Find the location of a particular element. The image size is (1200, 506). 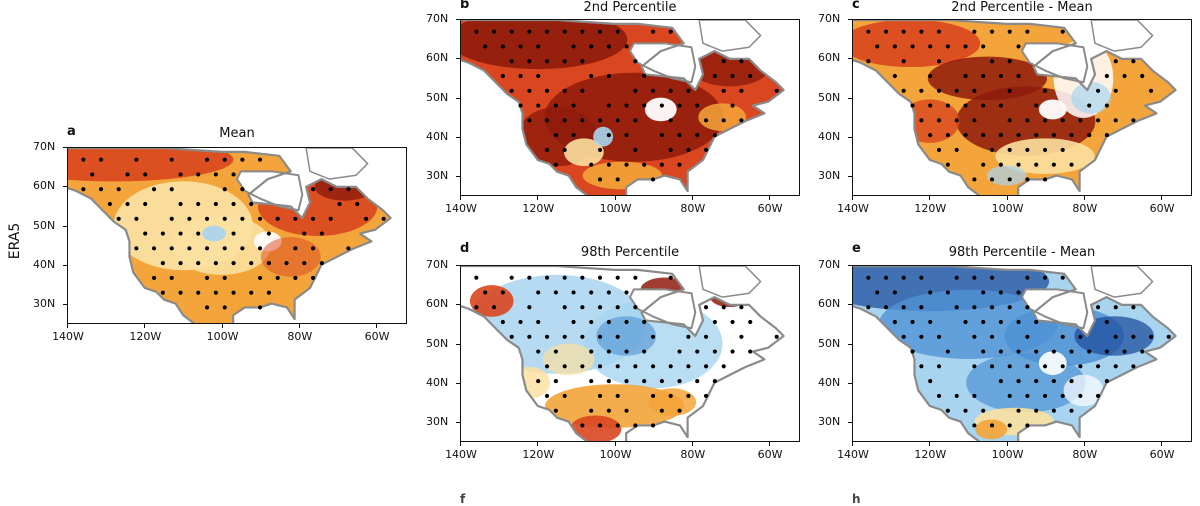

lat-tick-label: 40N is located at coordinates (44, 264).